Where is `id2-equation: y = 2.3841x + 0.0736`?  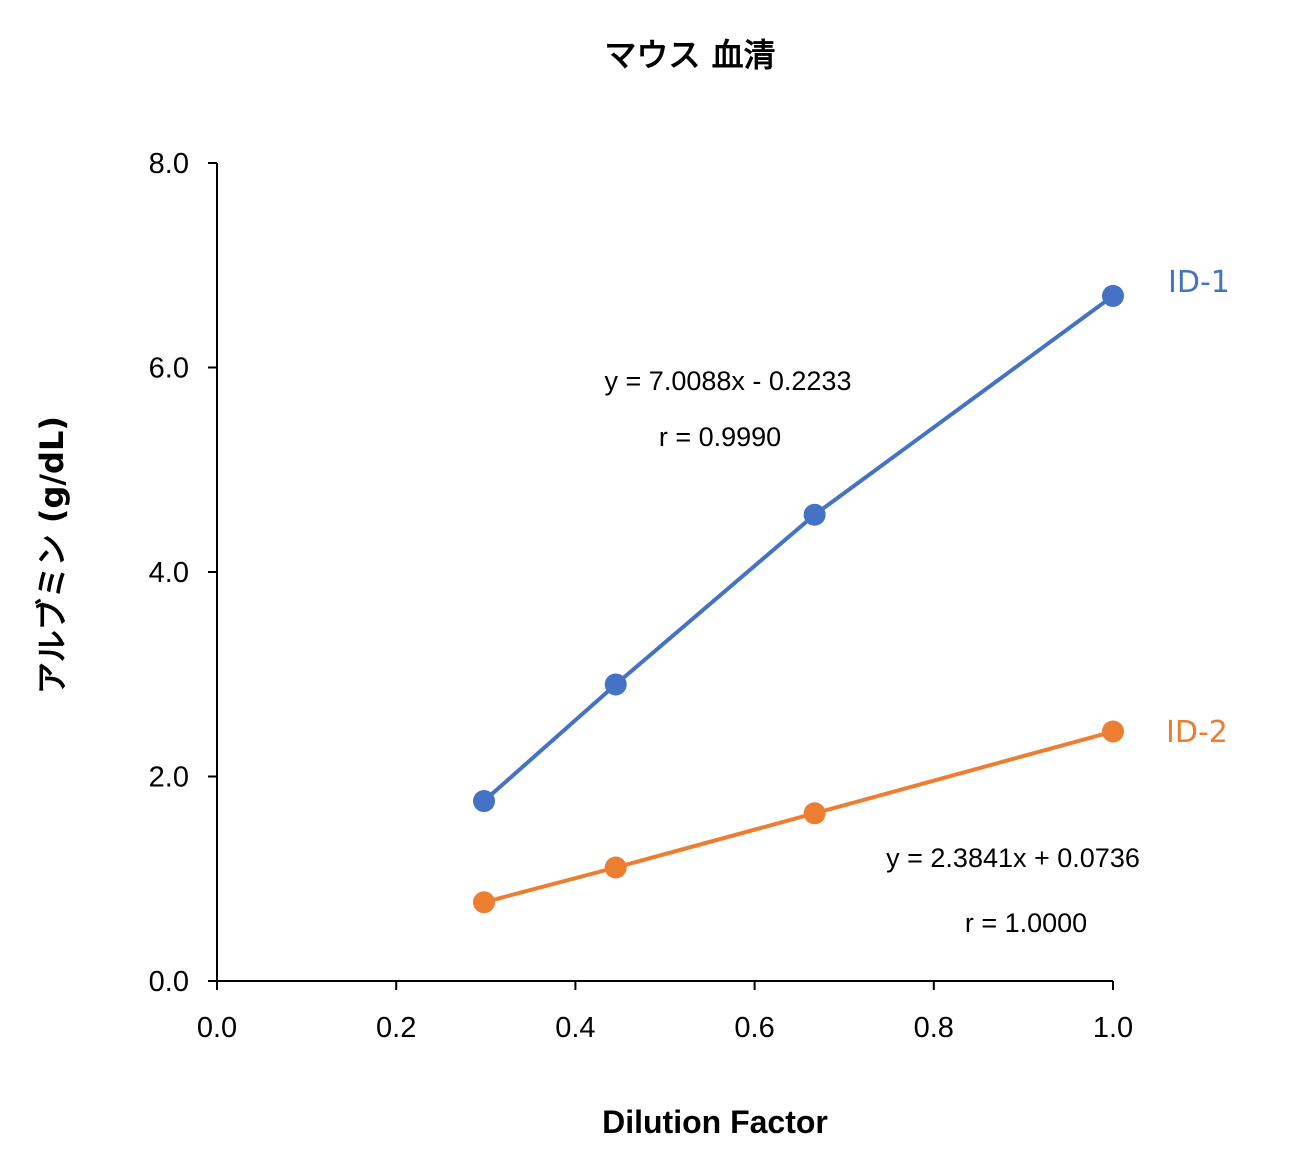 id2-equation: y = 2.3841x + 0.0736 is located at coordinates (1013, 858).